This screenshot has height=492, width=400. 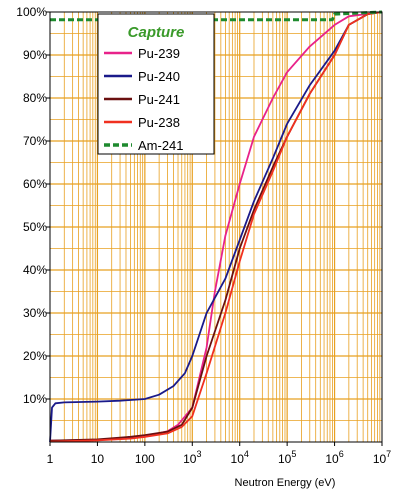 I want to click on legend-items: Pu-239 Pu-240 Pu-241 Pu-238 Am-241, so click(x=144, y=99).